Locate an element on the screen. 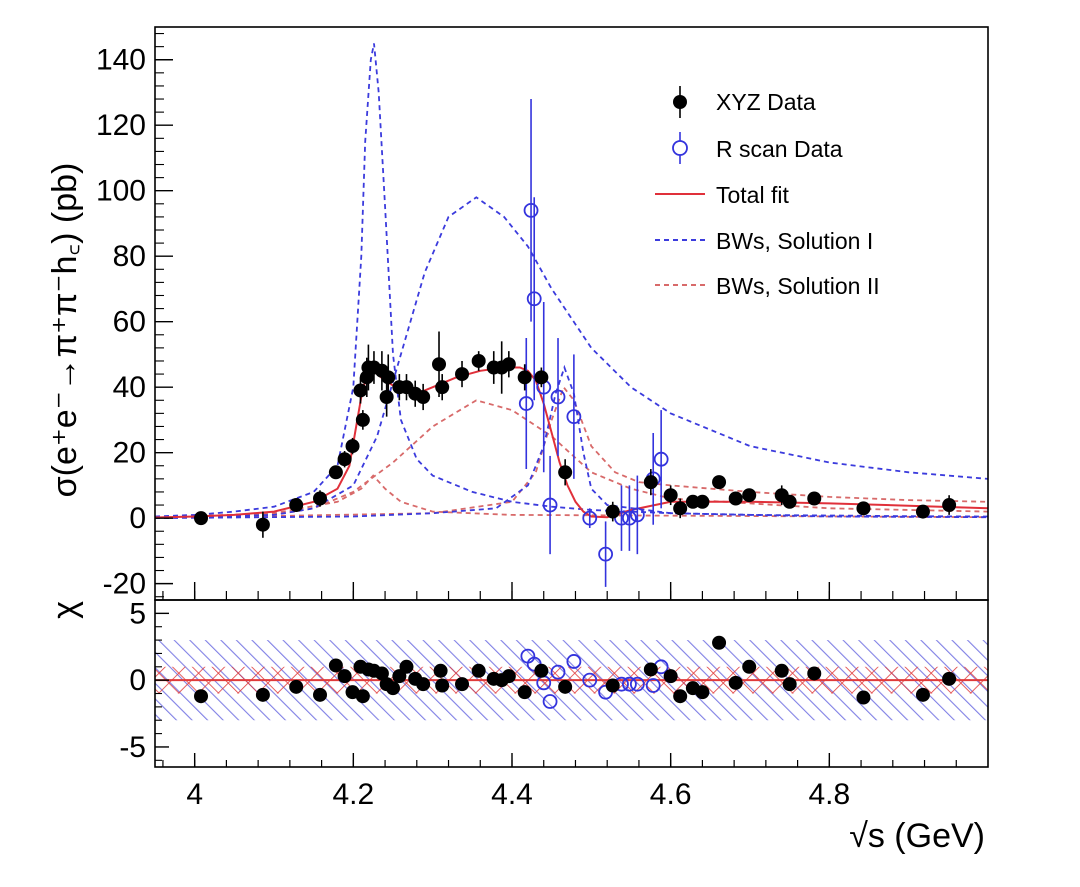 This screenshot has height=887, width=1080. y-top-tick-label: -20 is located at coordinates (124, 584).